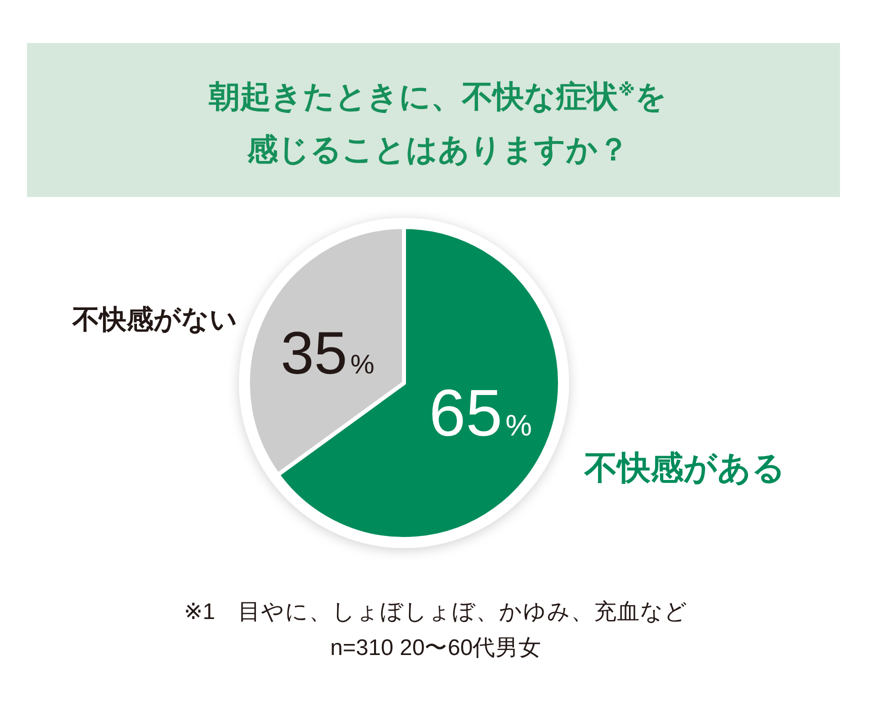 The height and width of the screenshot is (710, 877). Describe the element at coordinates (436, 611) in the screenshot. I see `text: ※1 目やに、しょぼしょぼ、かゆみ、充血など` at that location.